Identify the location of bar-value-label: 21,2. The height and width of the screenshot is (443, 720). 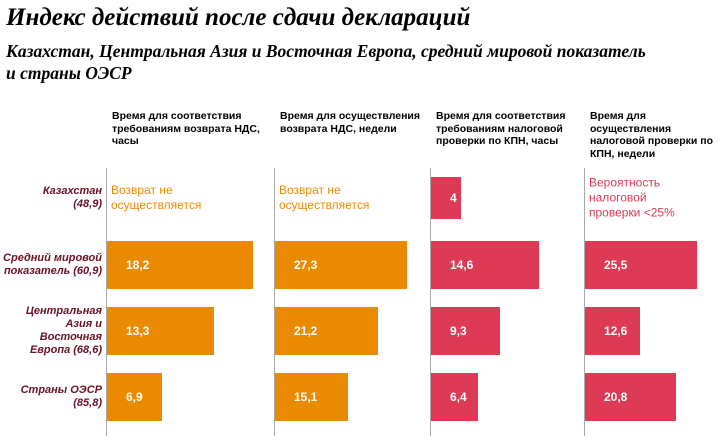
(306, 331).